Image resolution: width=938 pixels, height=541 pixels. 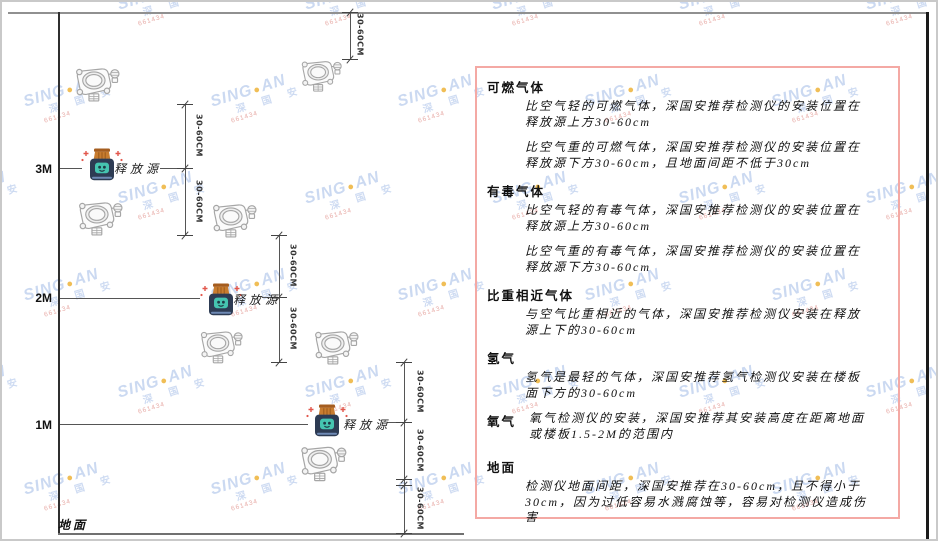 What do you see at coordinates (693, 385) in the screenshot?
I see `section-paragraph: 氢气是最轻的气体，深国安推荐氢气检测仪安装在楼板面下方的30-60cm` at bounding box center [693, 385].